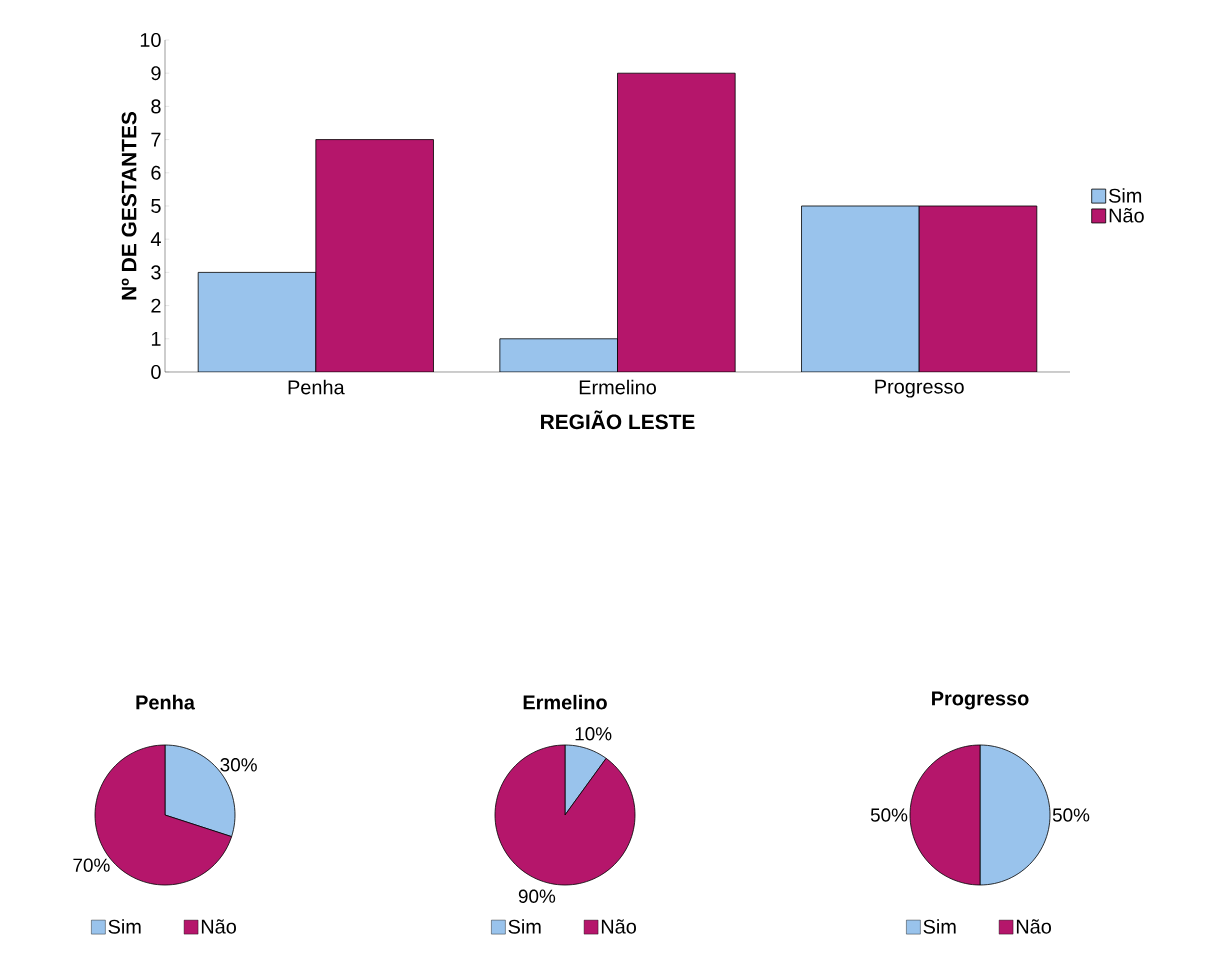 This screenshot has height=969, width=1217. Describe the element at coordinates (155, 239) in the screenshot. I see `y-tick-label: 4` at that location.